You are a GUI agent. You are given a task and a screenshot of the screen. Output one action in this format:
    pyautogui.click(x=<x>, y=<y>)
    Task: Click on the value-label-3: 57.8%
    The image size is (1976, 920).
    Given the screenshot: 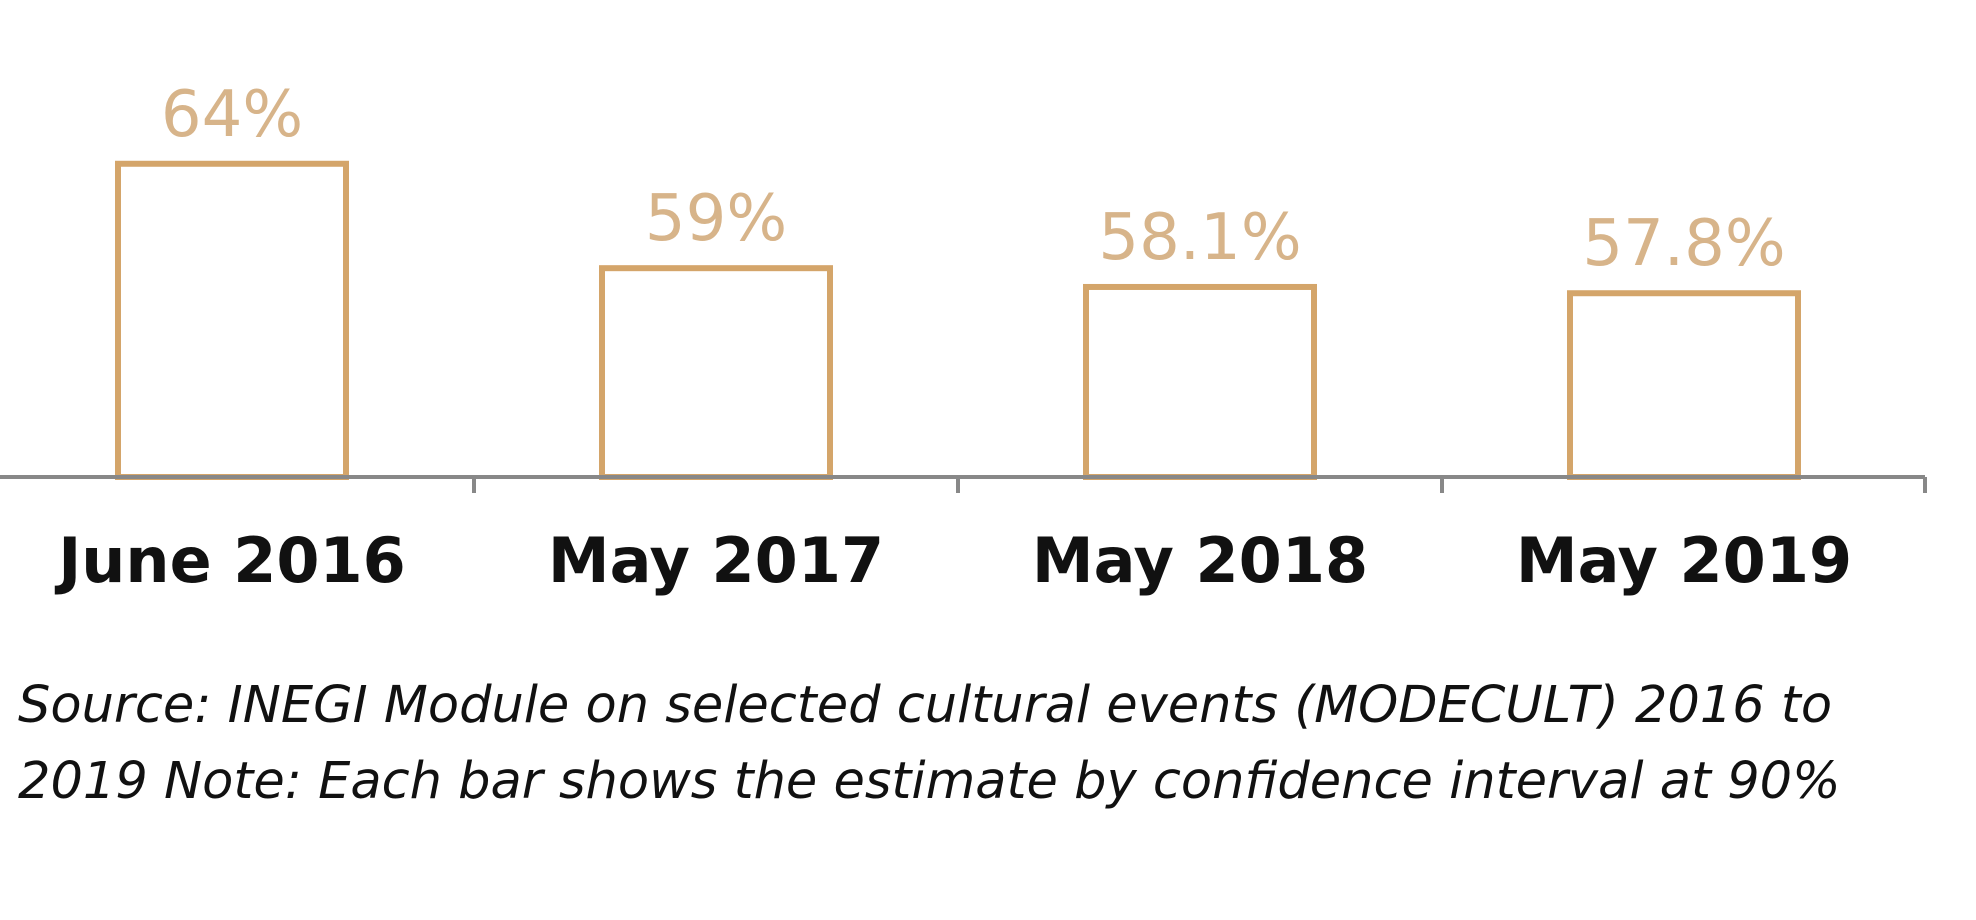 What is the action you would take?
    pyautogui.click(x=1683, y=244)
    